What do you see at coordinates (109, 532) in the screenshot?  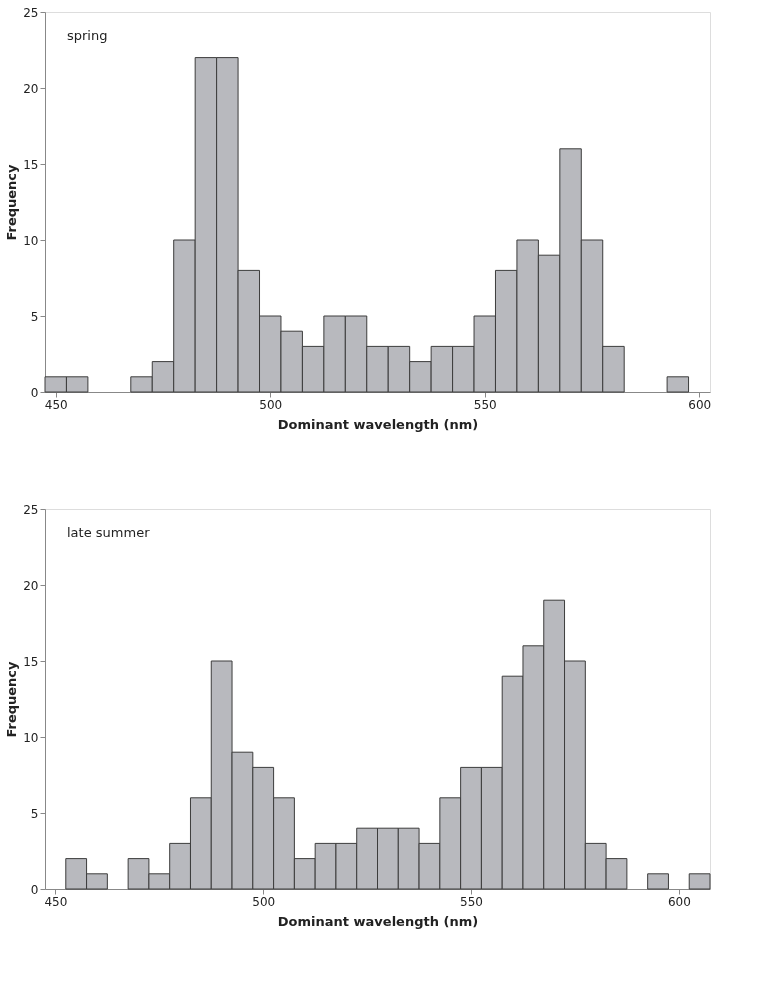 I see `text: late summer` at bounding box center [109, 532].